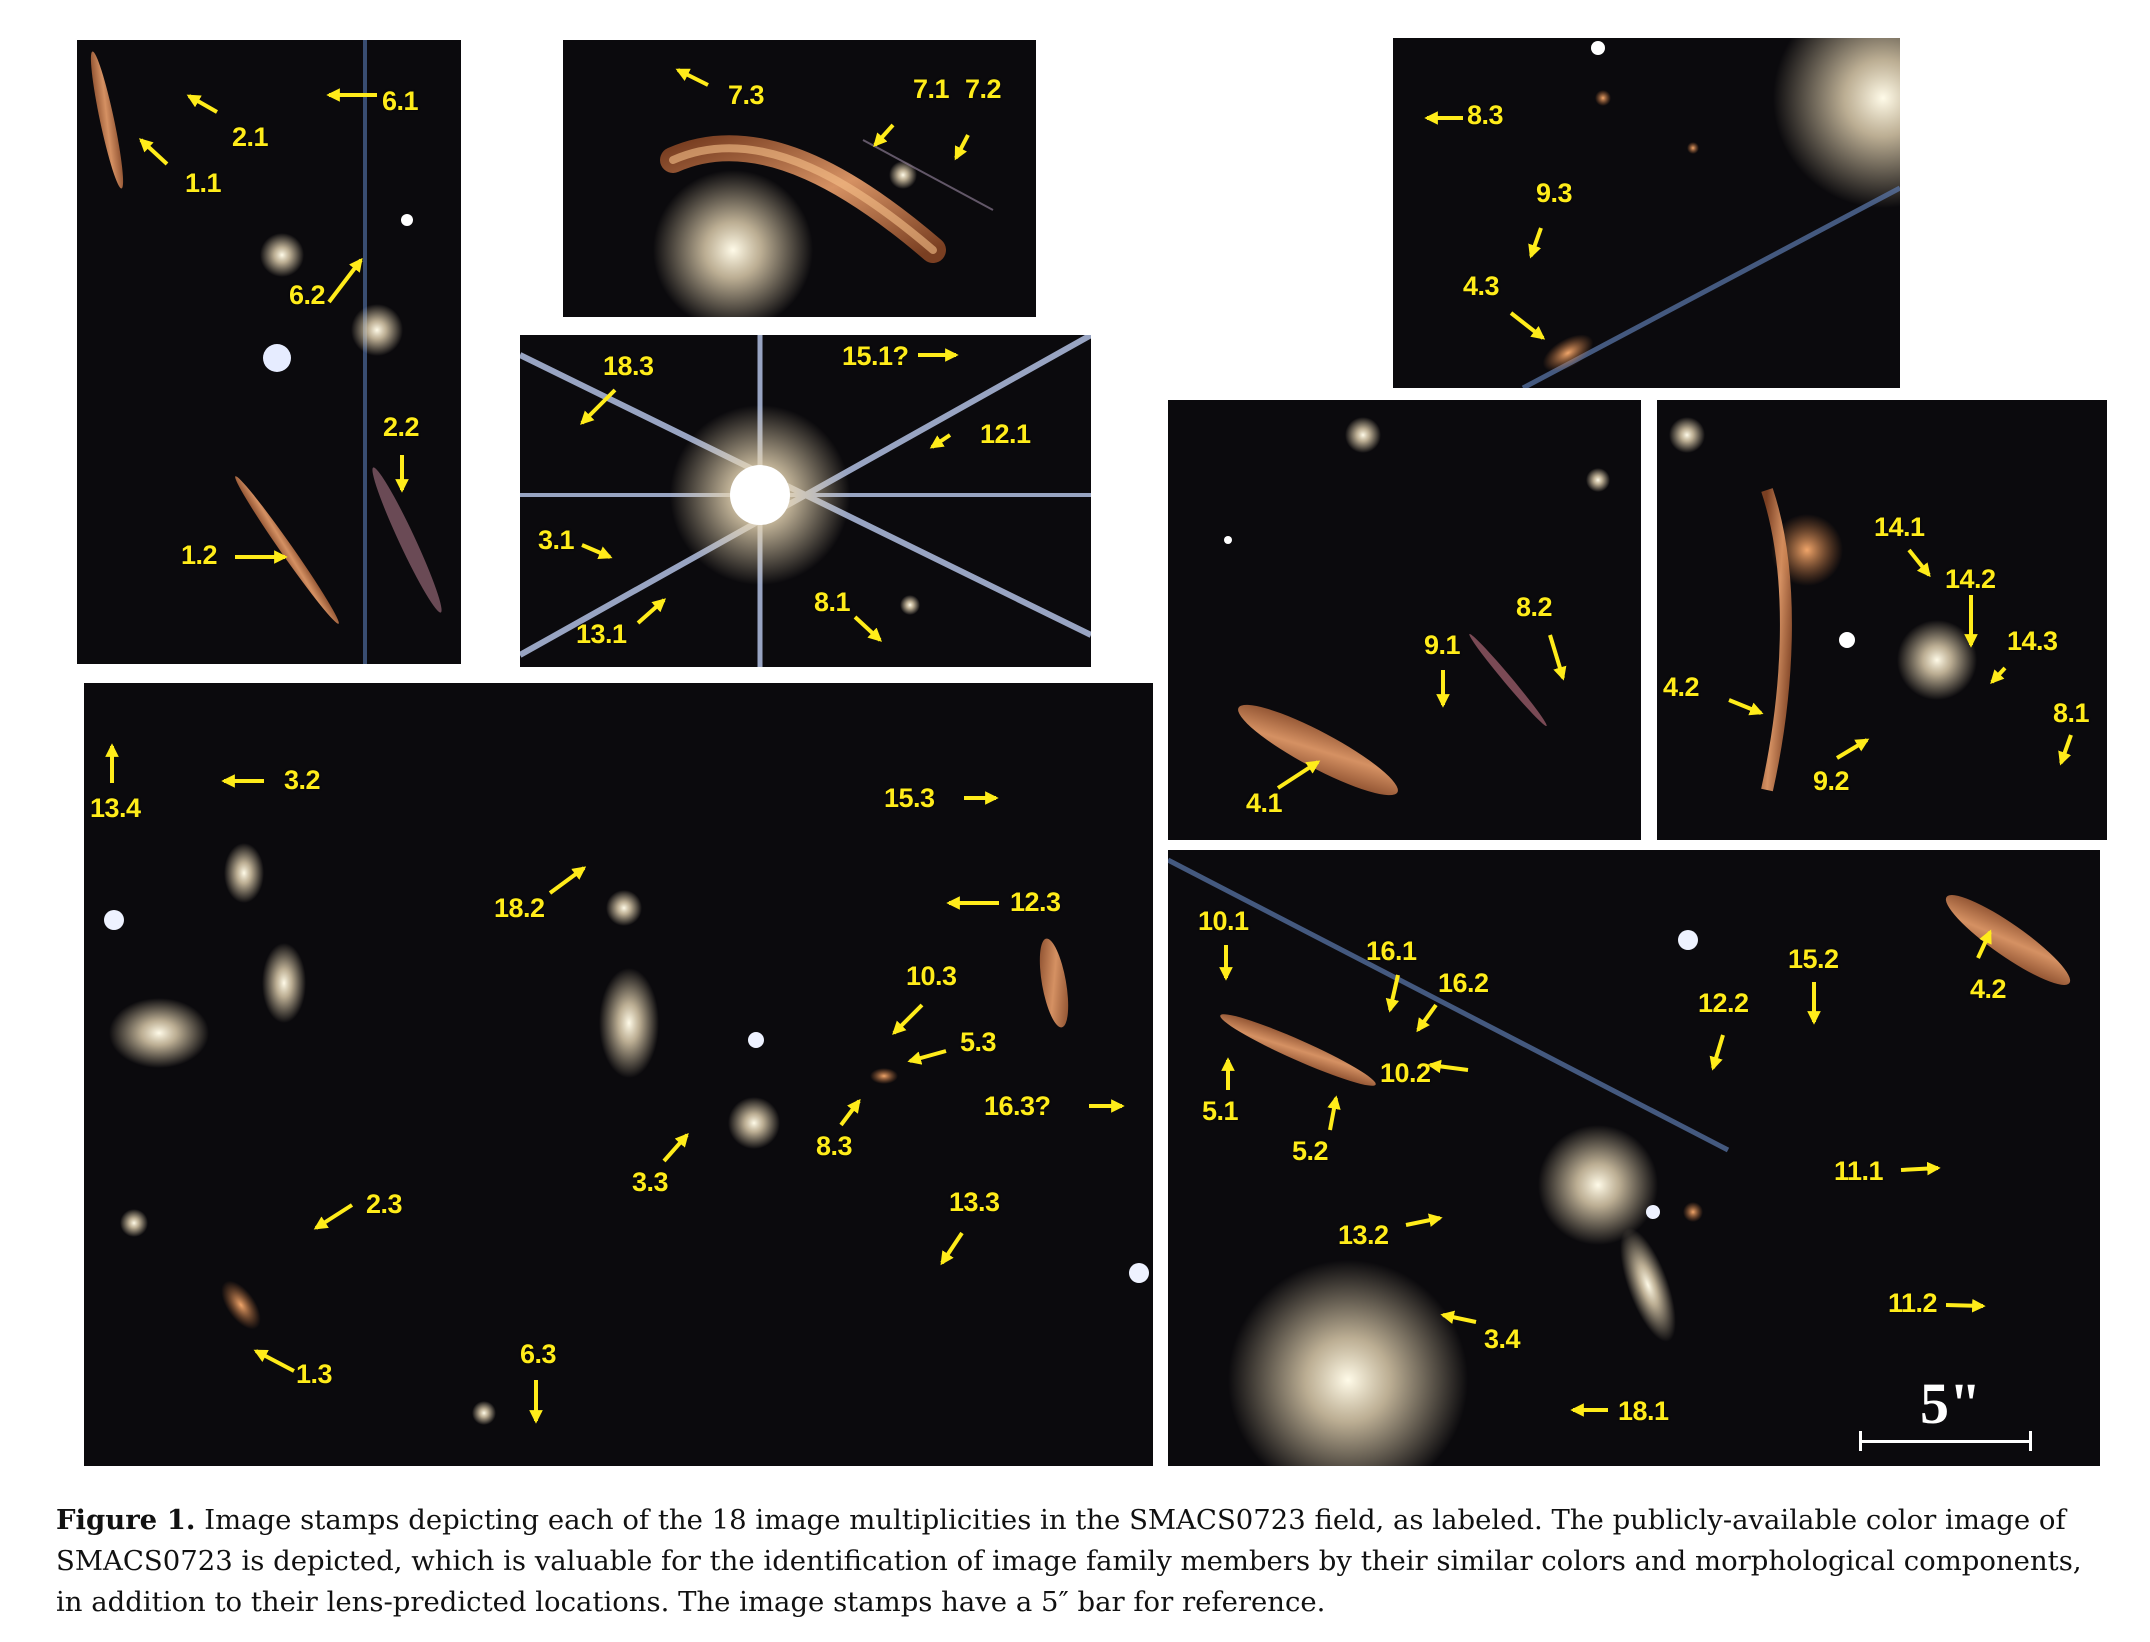 The image size is (2150, 1642). Describe the element at coordinates (650, 1182) in the screenshot. I see `stamp-7-label-3-3: 3.3` at that location.